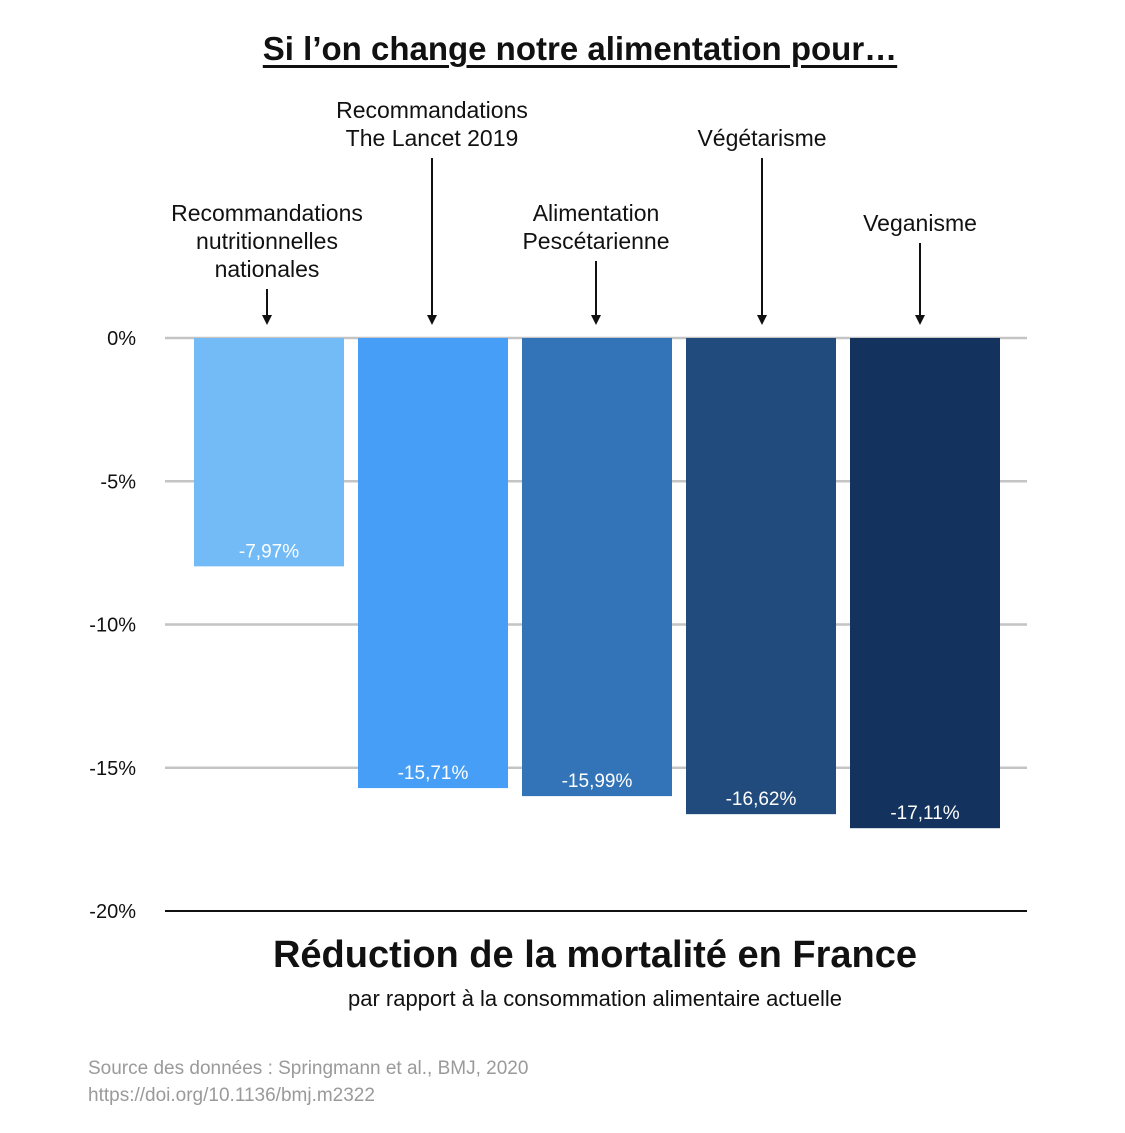 This screenshot has width=1125, height=1133. What do you see at coordinates (761, 799) in the screenshot?
I see `data-label: -16,62%` at bounding box center [761, 799].